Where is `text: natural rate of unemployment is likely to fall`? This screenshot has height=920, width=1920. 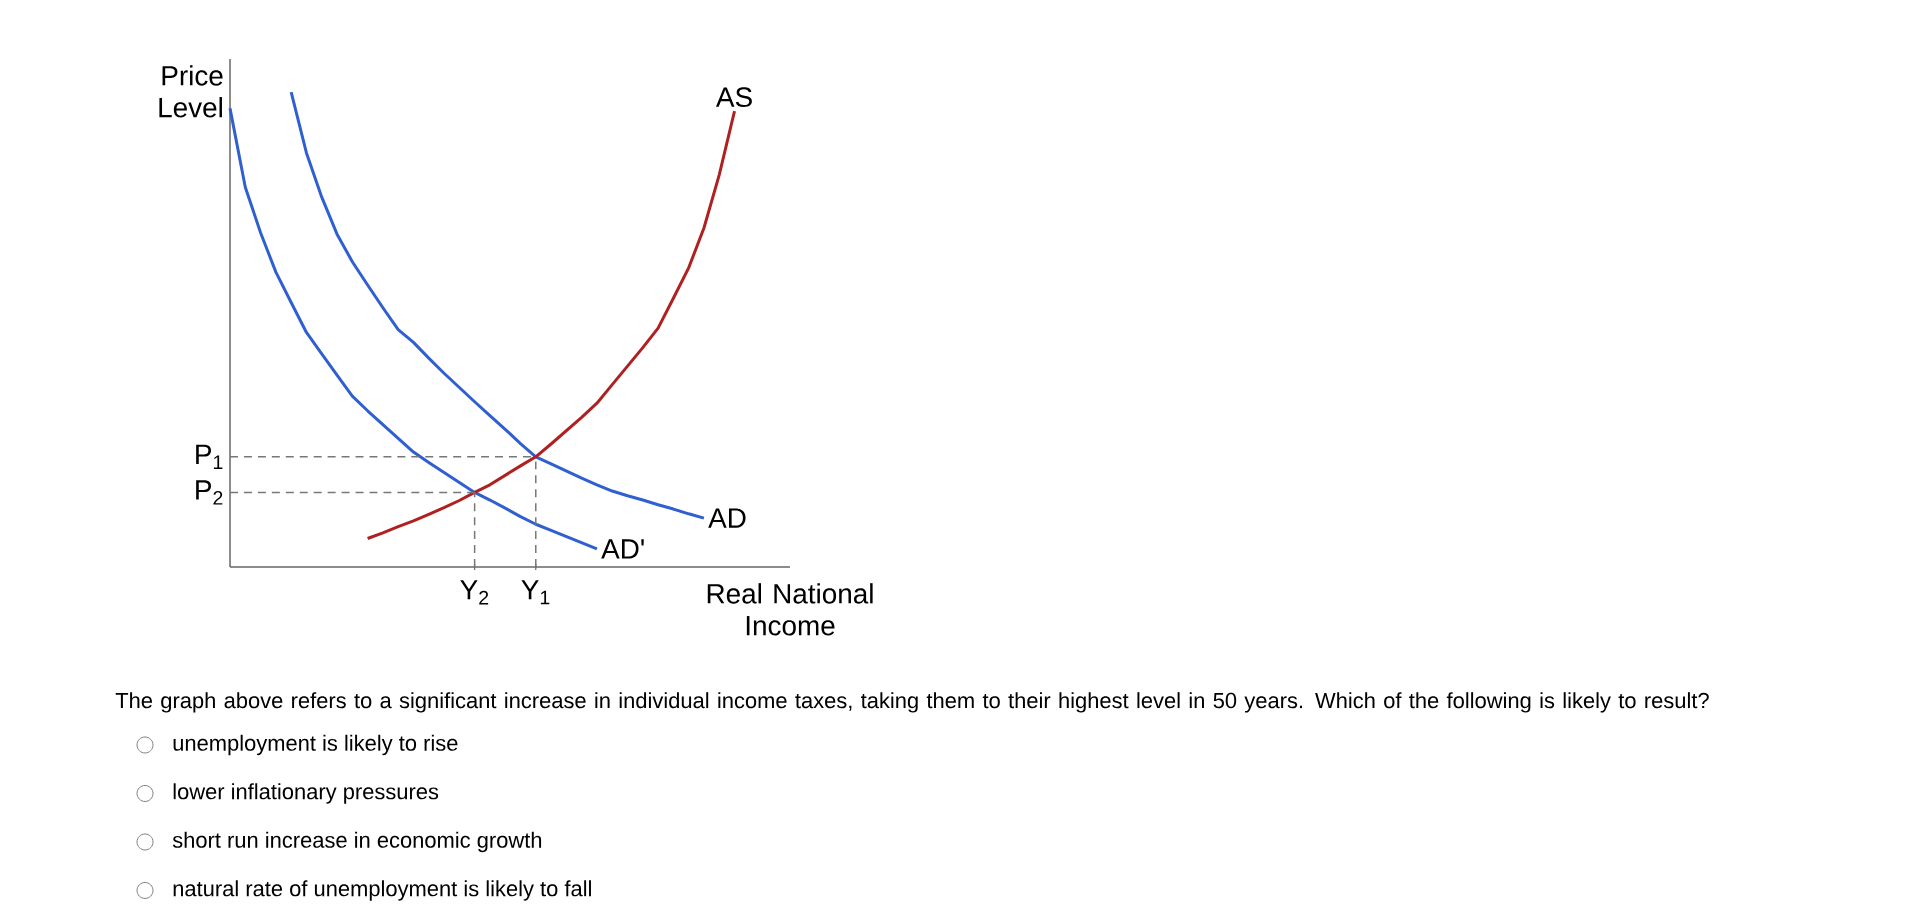 text: natural rate of unemployment is likely to fall is located at coordinates (382, 890).